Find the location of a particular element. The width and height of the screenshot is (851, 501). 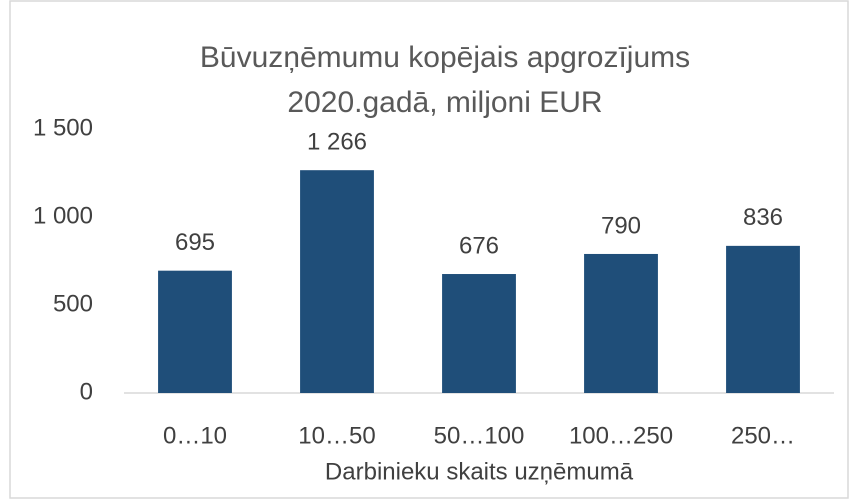

y-tick-label: 500 is located at coordinates (73, 303).